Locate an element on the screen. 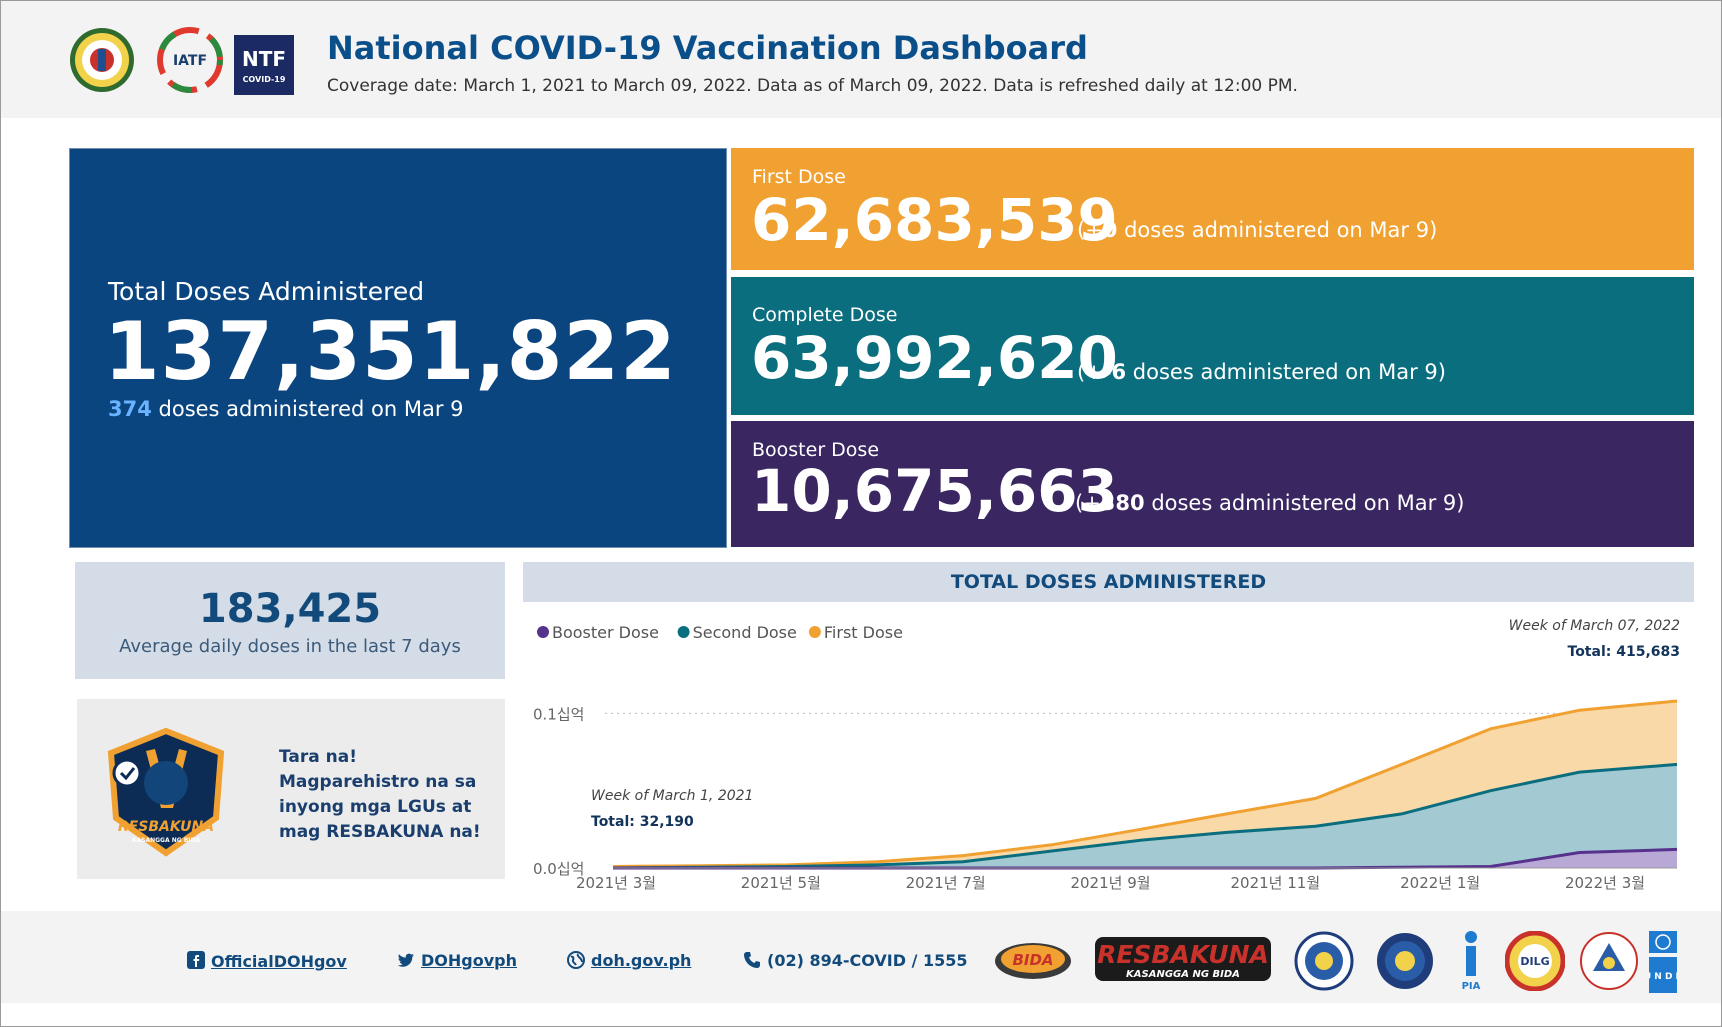 This screenshot has height=1027, width=1722. badge-sub-text: KASANGGA NG BIDA is located at coordinates (166, 840).